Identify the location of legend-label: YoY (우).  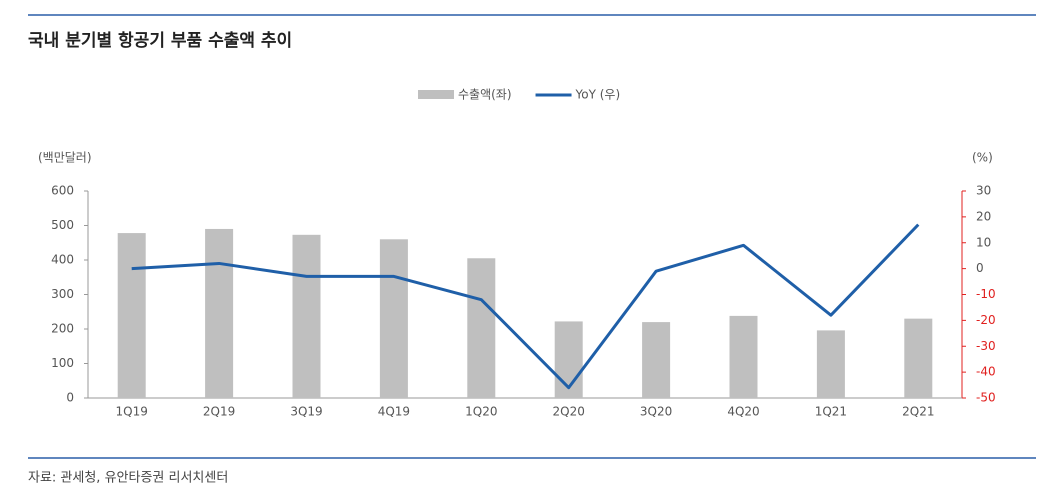
(598, 95).